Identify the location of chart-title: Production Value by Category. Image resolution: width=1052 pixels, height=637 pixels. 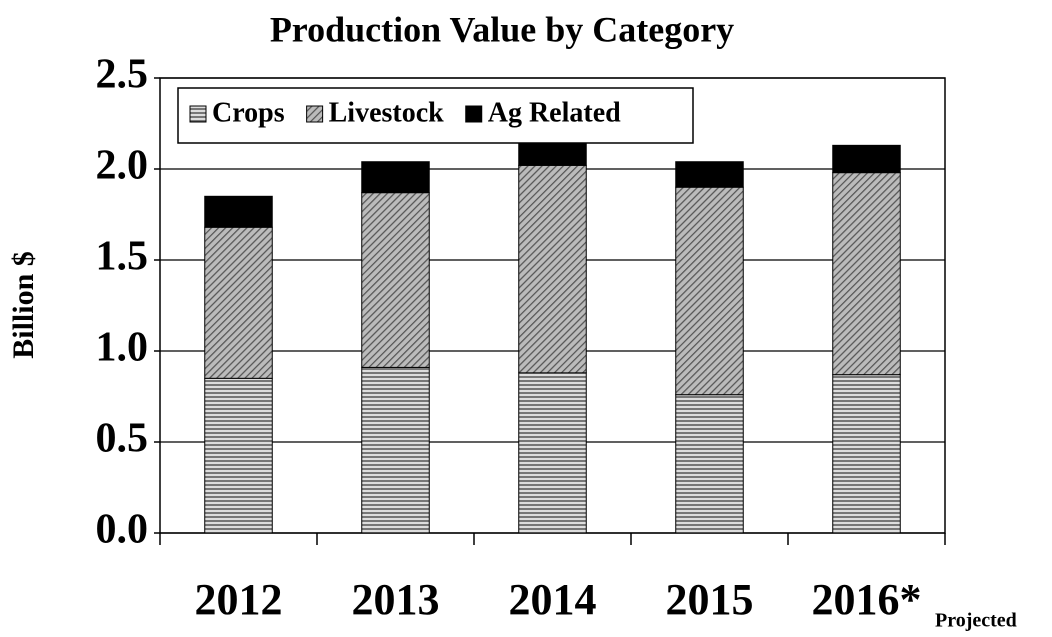
(502, 29).